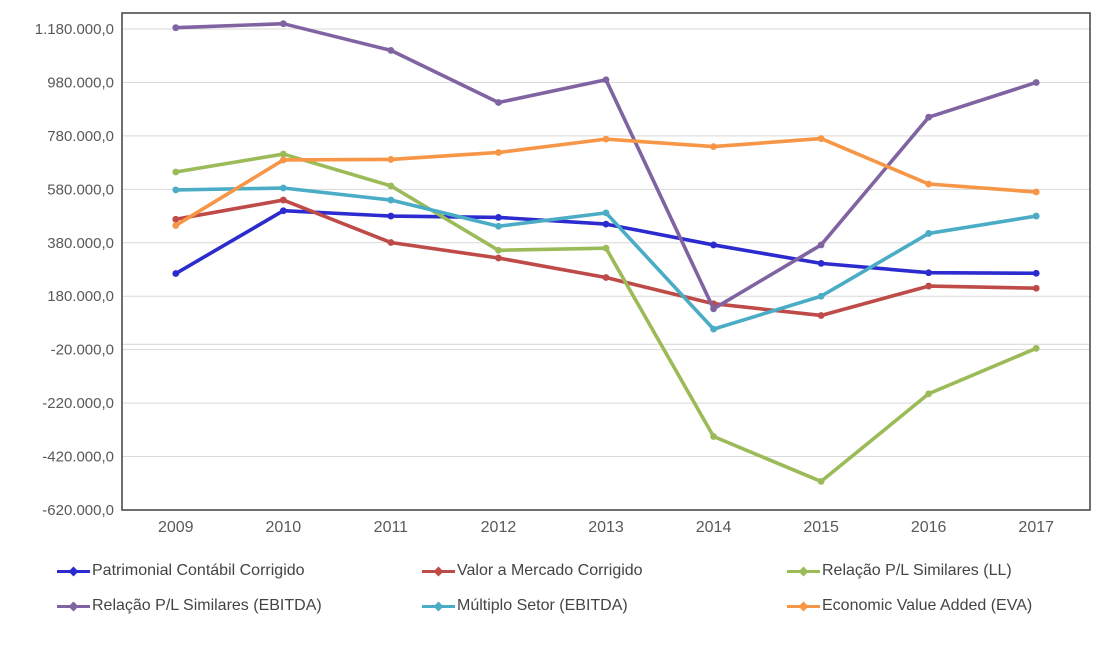 The image size is (1103, 655). I want to click on y-axis-tick-label: 580.000,0, so click(80, 189).